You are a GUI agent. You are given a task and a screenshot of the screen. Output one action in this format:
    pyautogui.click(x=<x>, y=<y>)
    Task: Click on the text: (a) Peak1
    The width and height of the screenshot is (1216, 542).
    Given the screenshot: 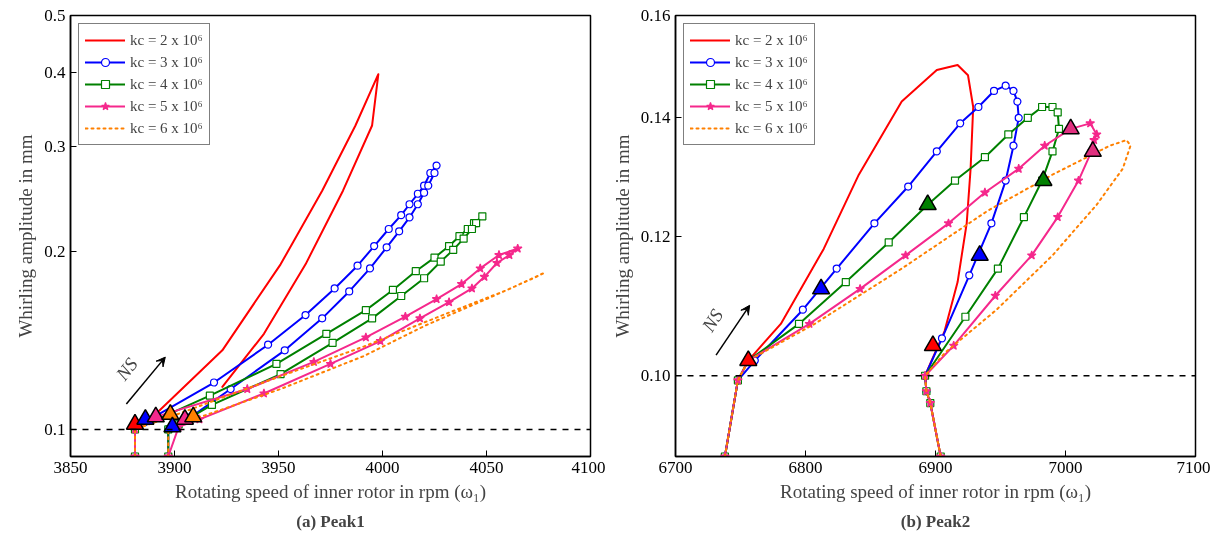 What is the action you would take?
    pyautogui.click(x=330, y=521)
    